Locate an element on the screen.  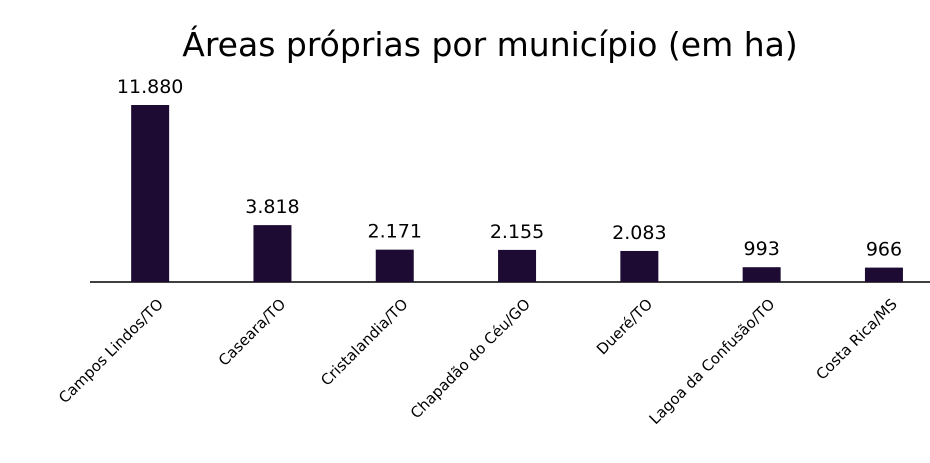
value-label: 2.155 is located at coordinates (517, 232).